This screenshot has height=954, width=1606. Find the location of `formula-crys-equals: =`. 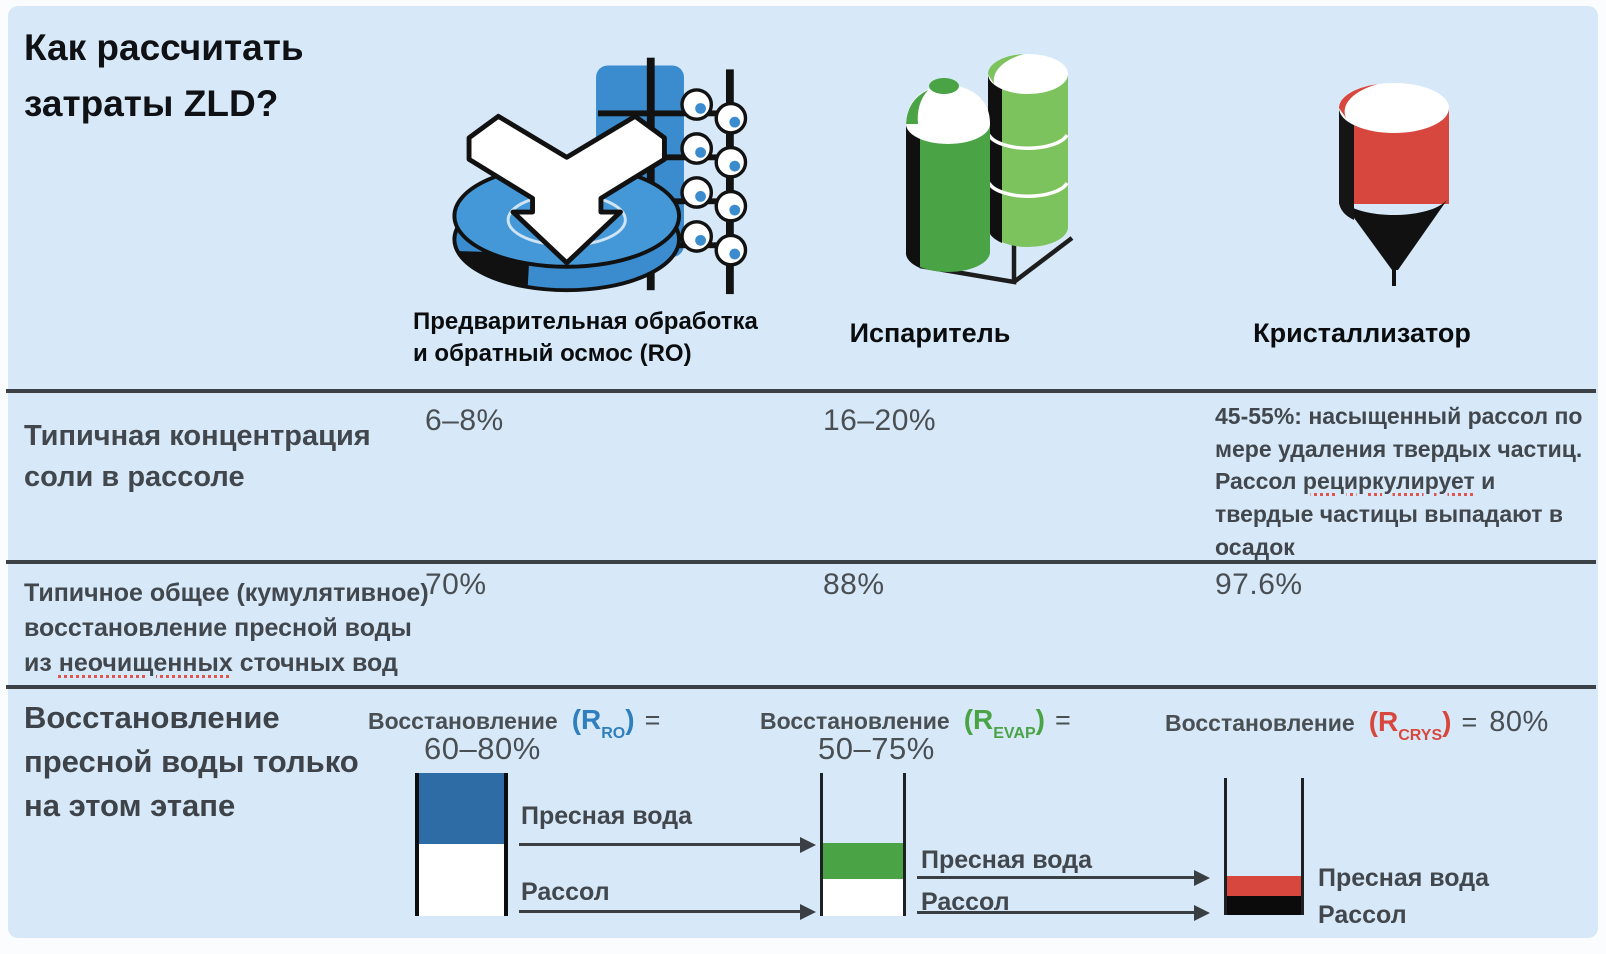

formula-crys-equals: = is located at coordinates (1469, 722).